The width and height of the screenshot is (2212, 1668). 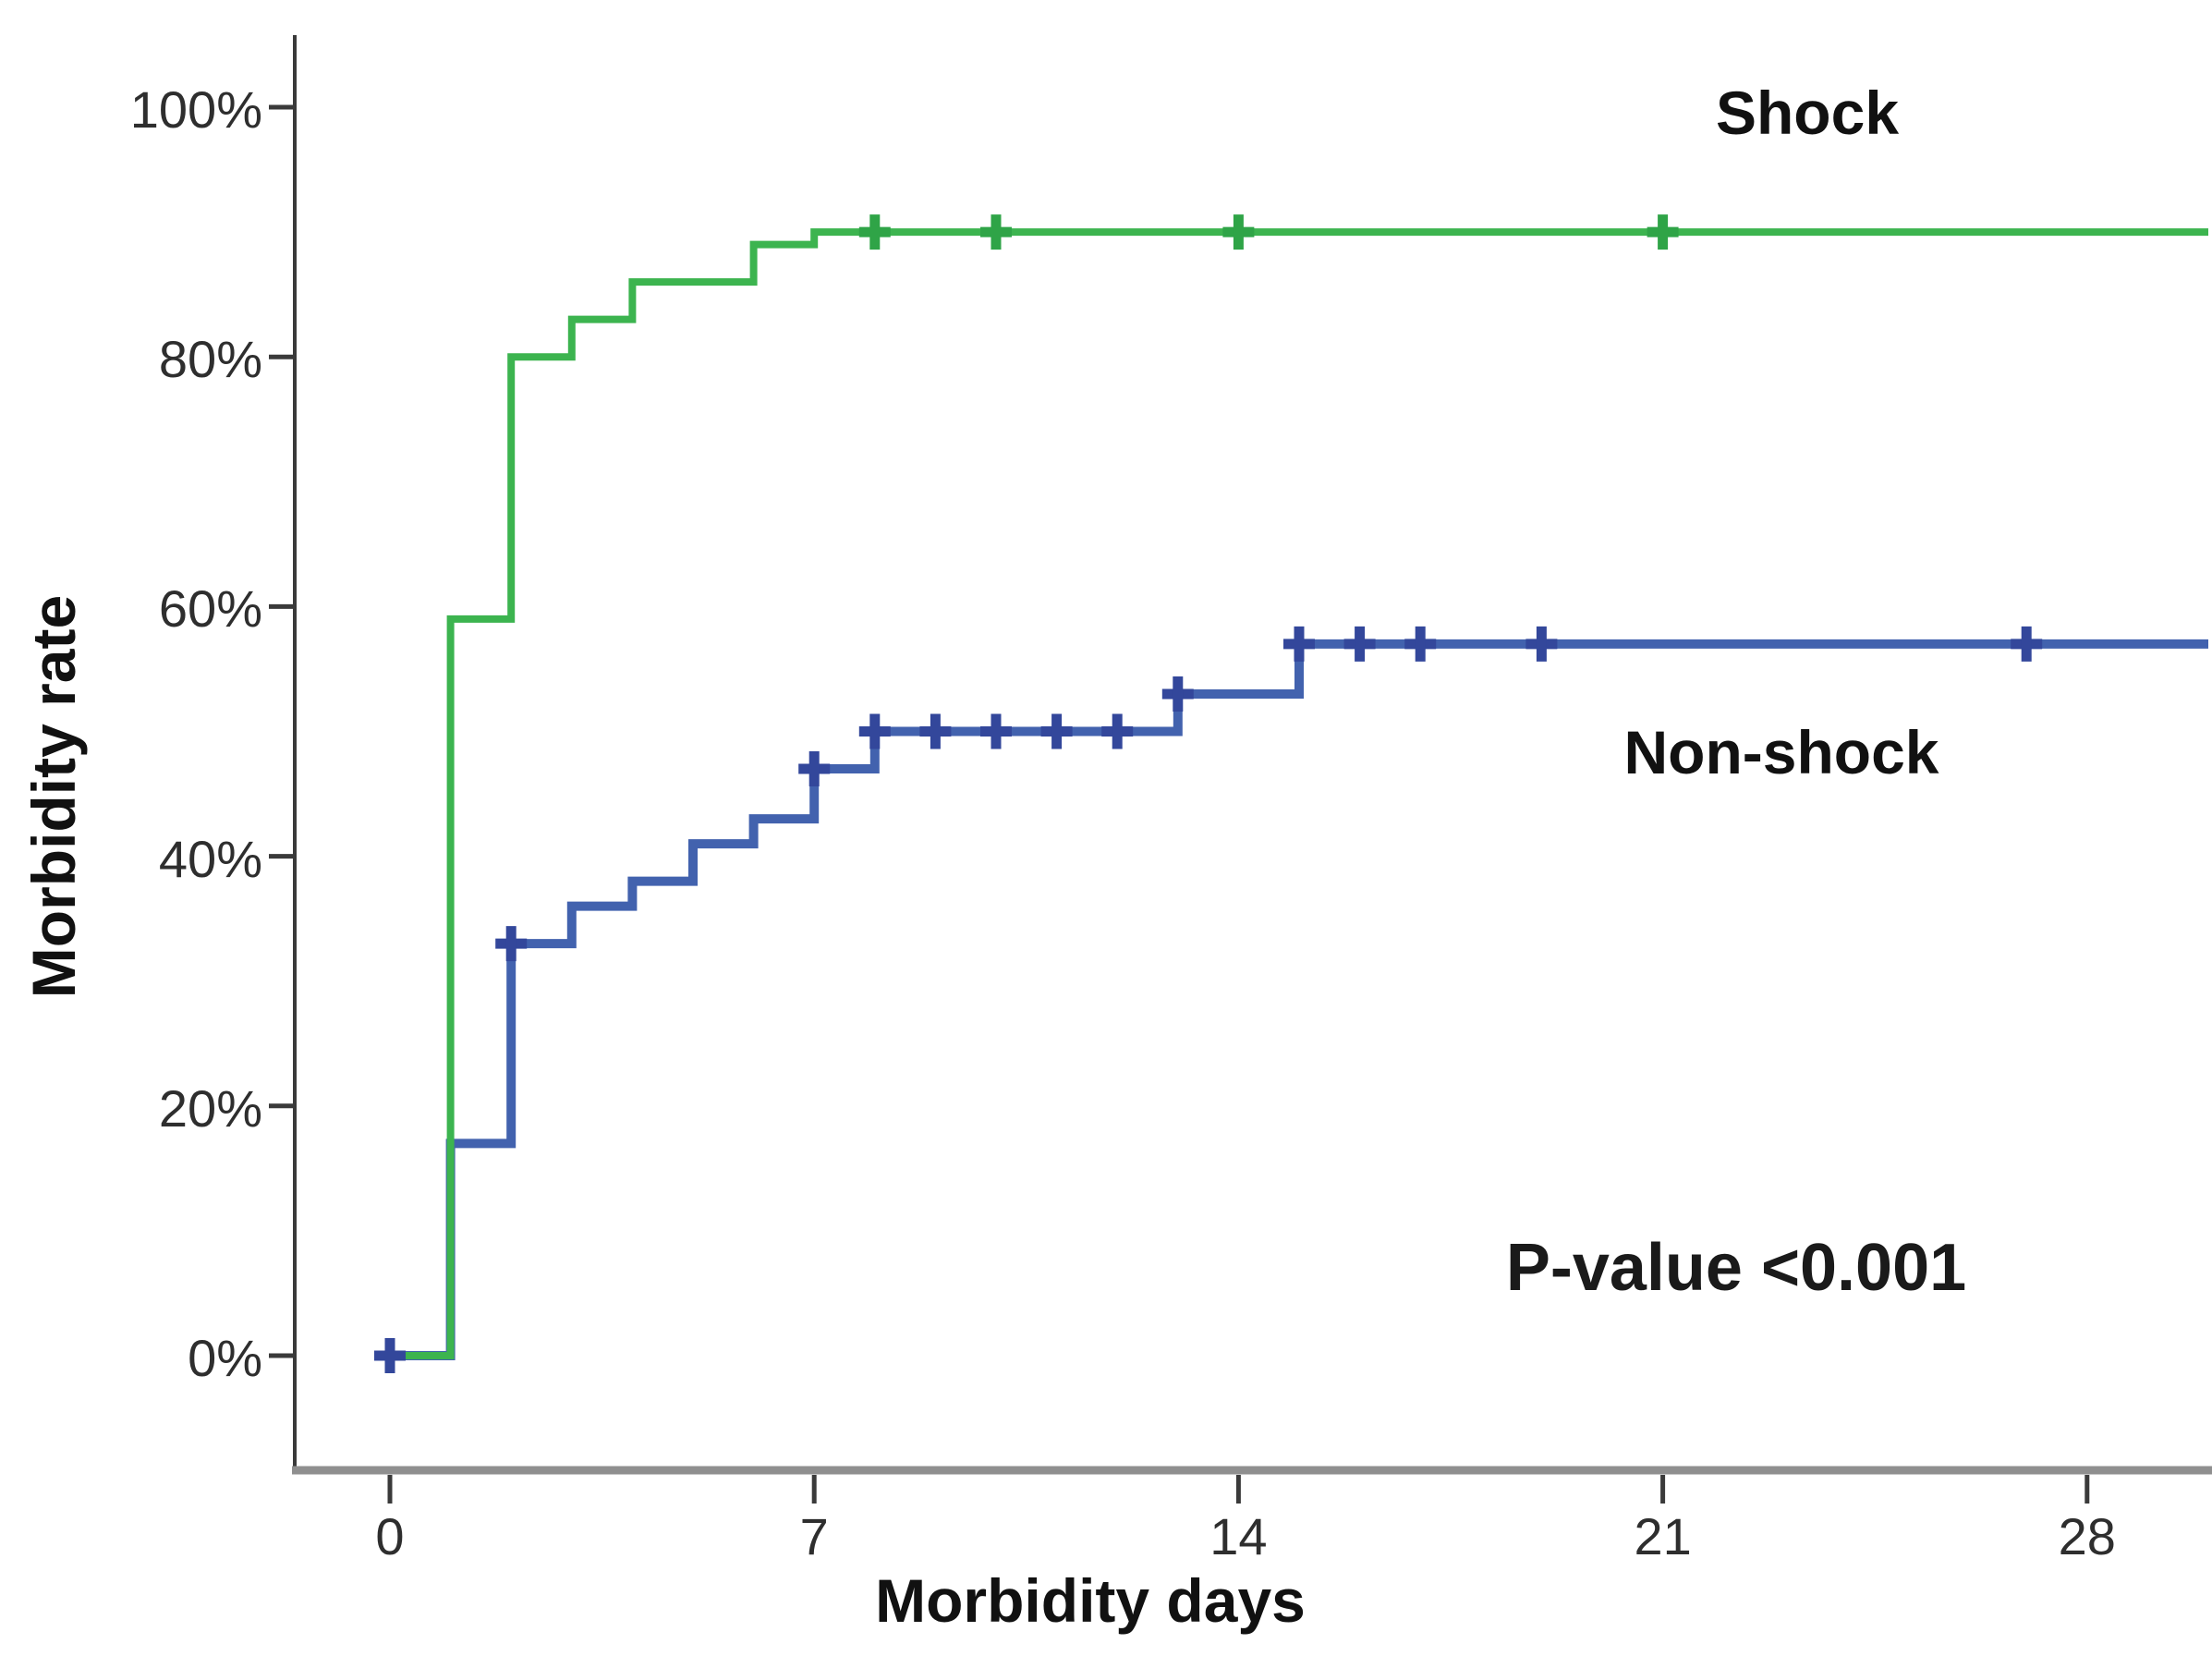 What do you see at coordinates (1663, 1536) in the screenshot?
I see `x-tick-label: 21` at bounding box center [1663, 1536].